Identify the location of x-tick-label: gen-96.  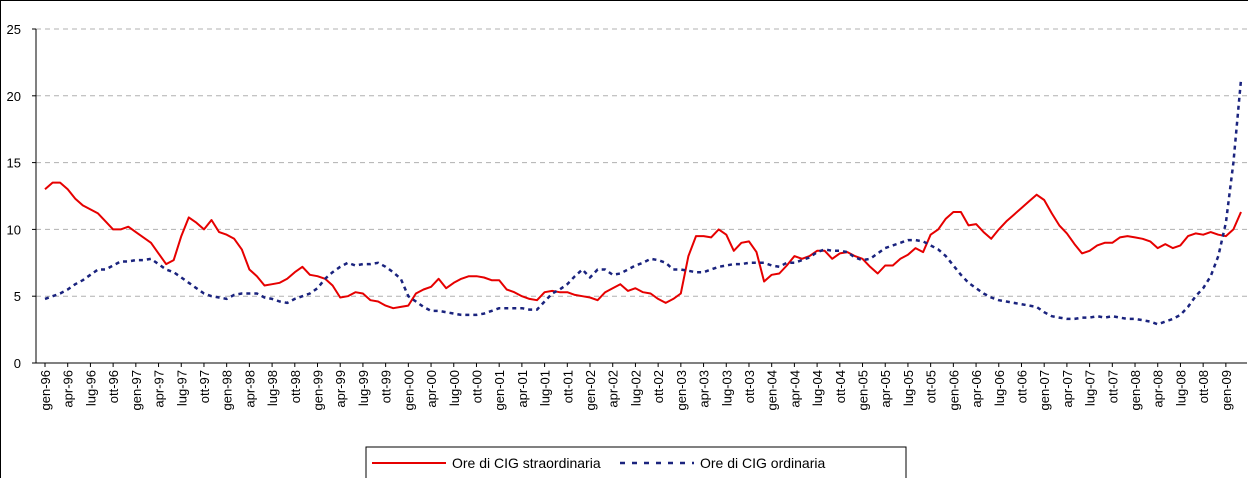
(45, 390).